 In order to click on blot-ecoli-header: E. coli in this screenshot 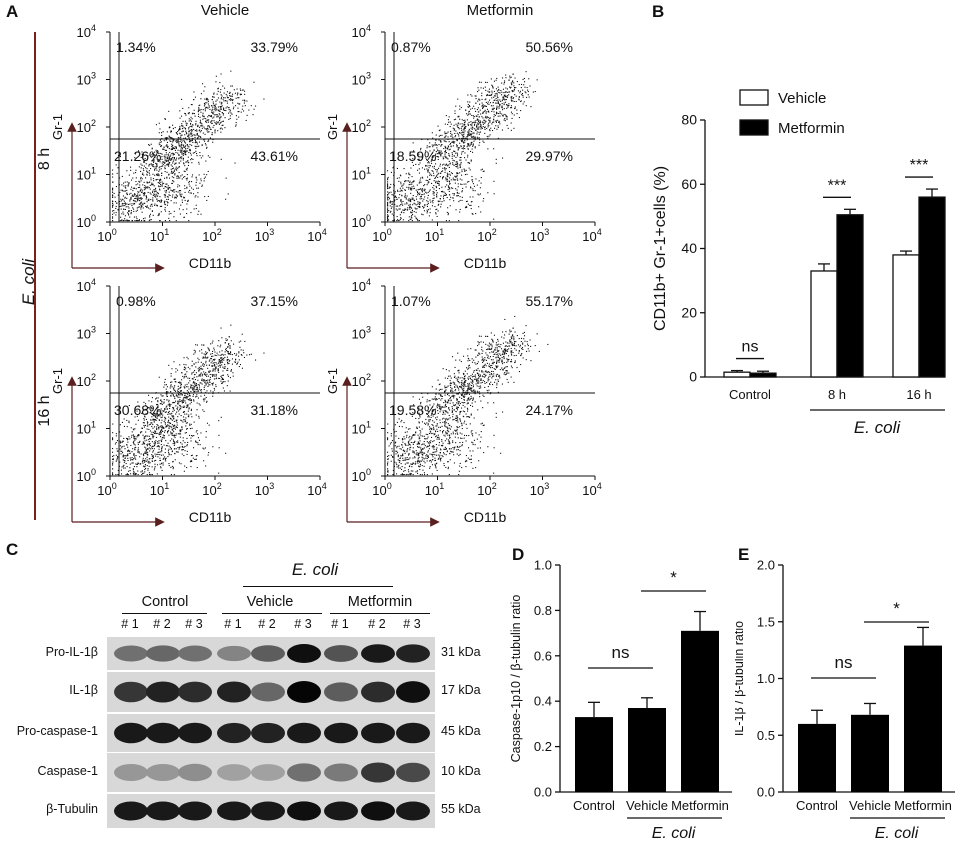, I will do `click(315, 569)`.